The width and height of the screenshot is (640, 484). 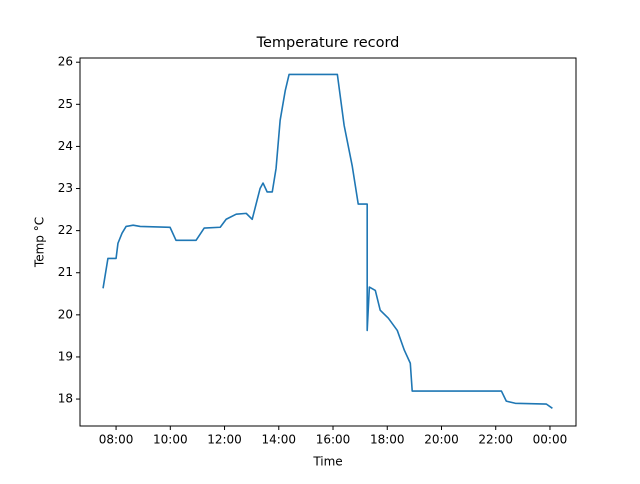 I want to click on x-tick-label: 14:00, so click(x=278, y=440).